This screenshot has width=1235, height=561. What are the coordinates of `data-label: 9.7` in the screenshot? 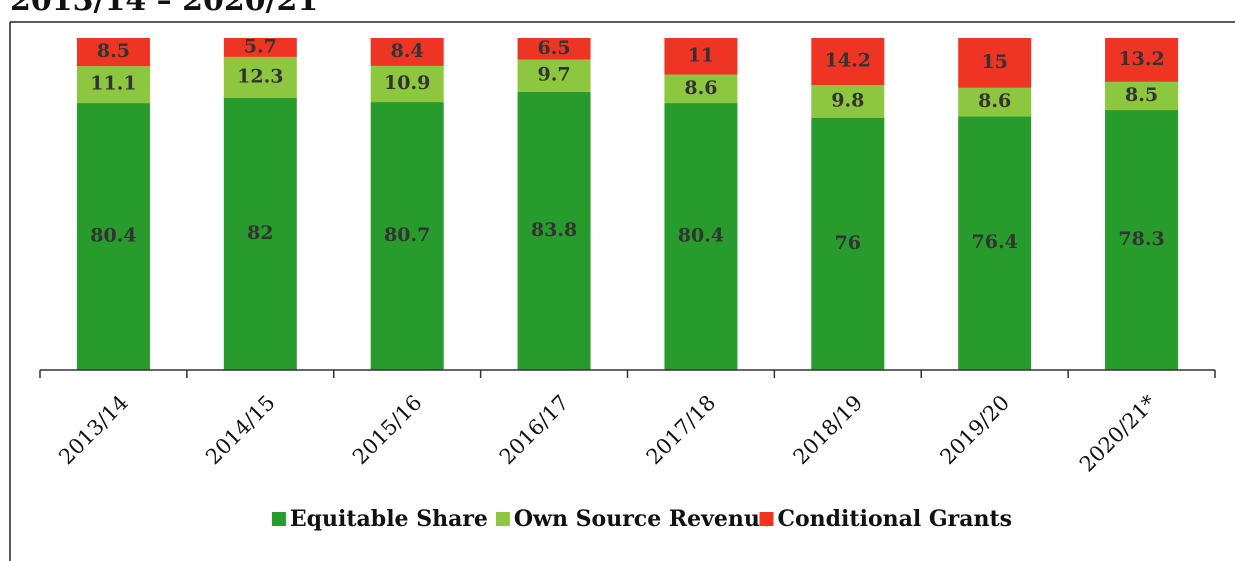 It's located at (554, 75).